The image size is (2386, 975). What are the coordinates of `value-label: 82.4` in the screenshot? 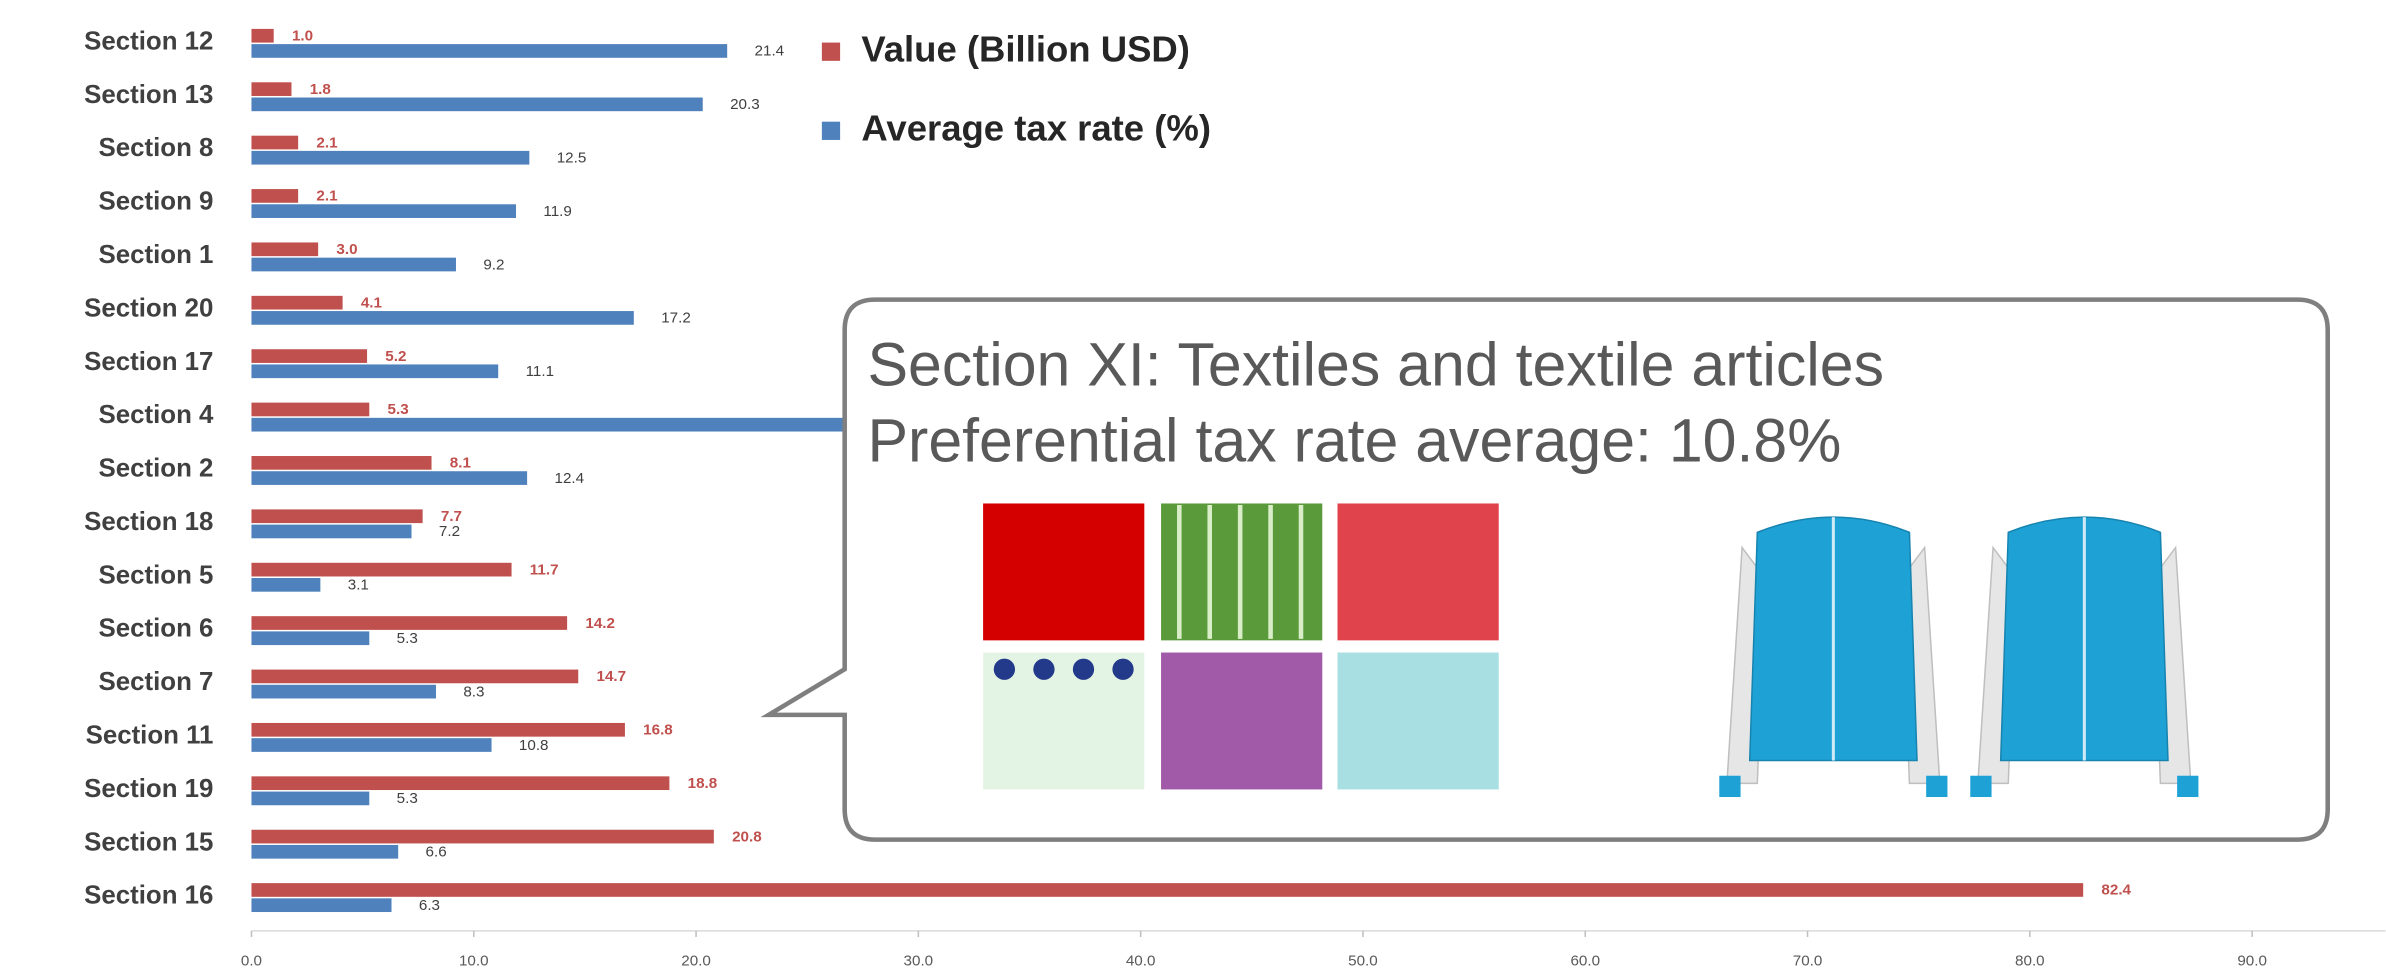 It's located at (2116, 890).